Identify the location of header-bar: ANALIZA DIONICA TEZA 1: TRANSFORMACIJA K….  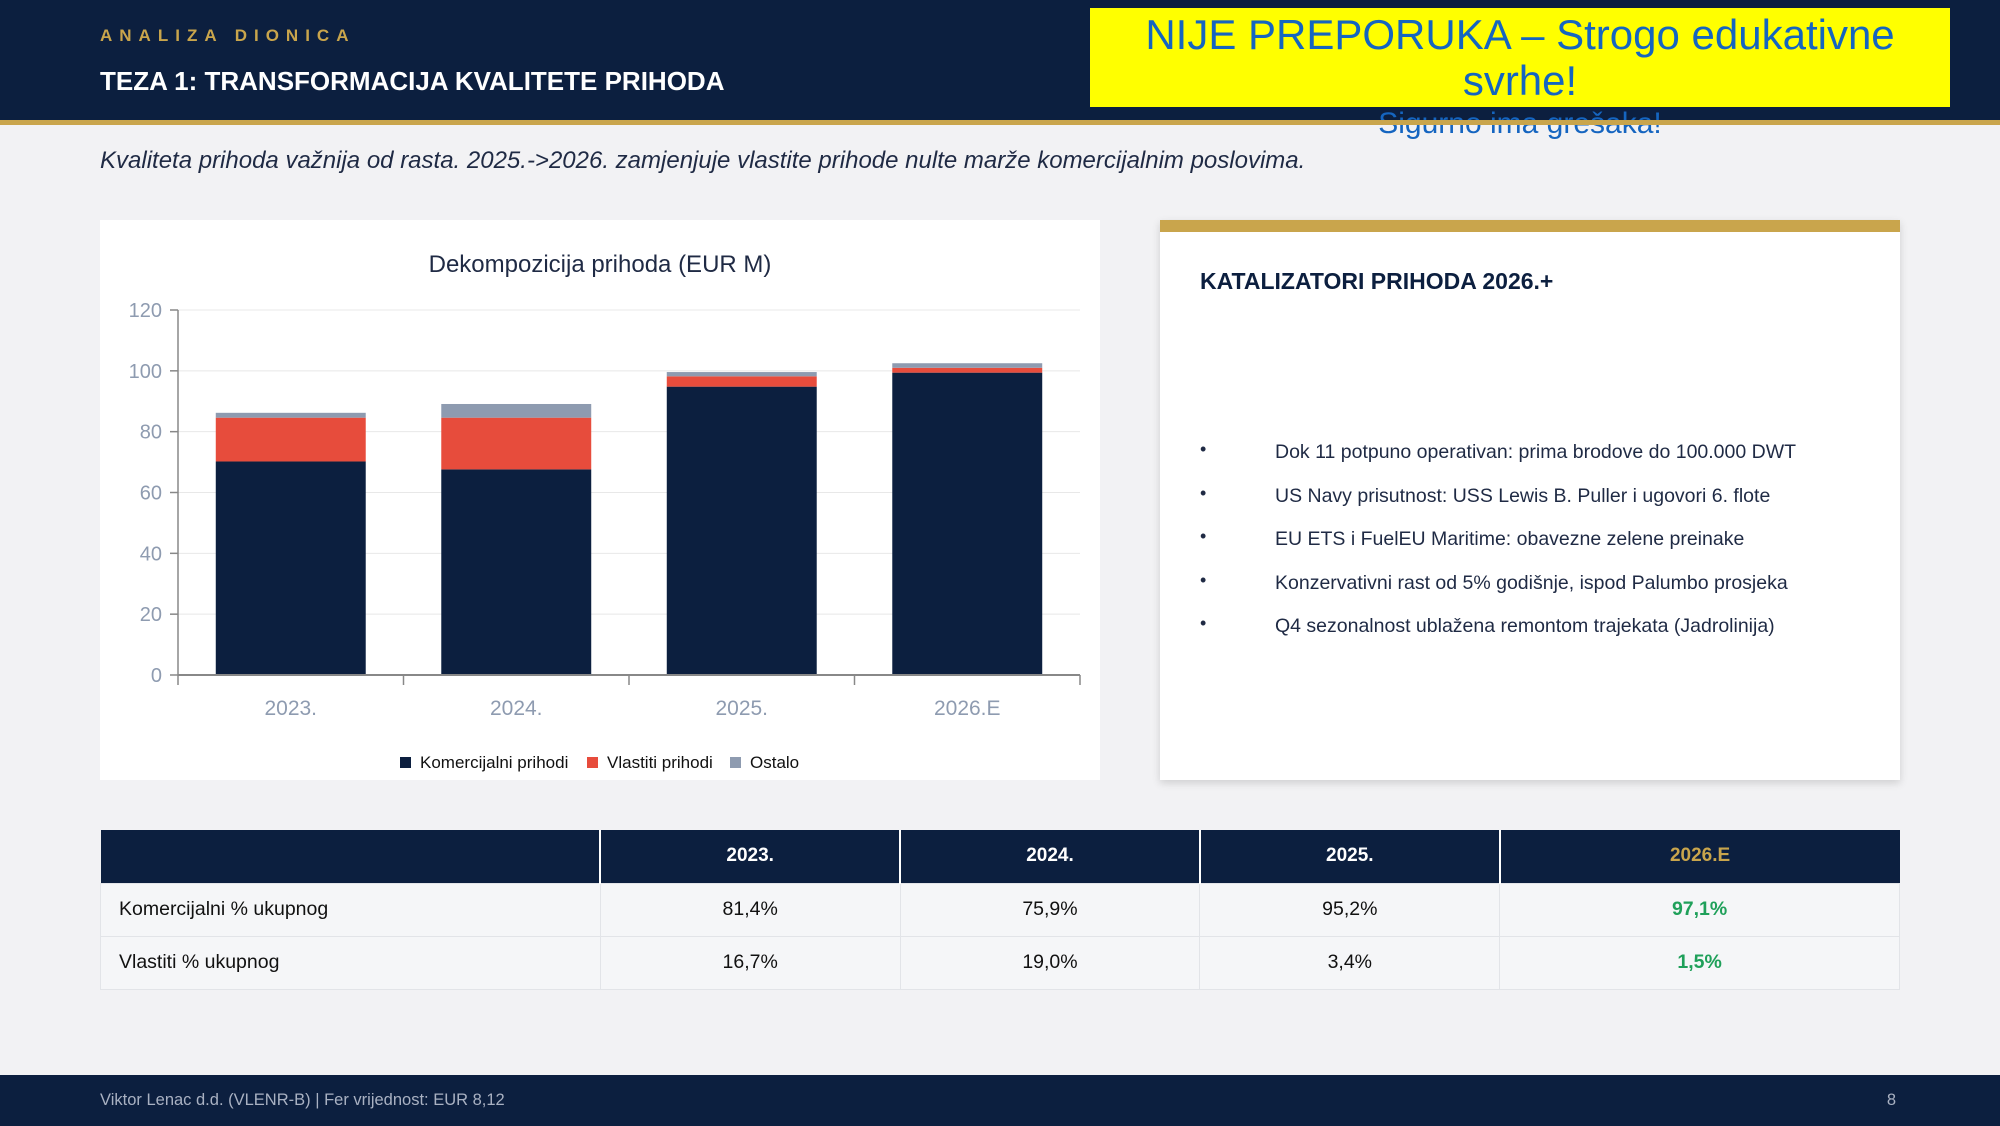
(1000, 70).